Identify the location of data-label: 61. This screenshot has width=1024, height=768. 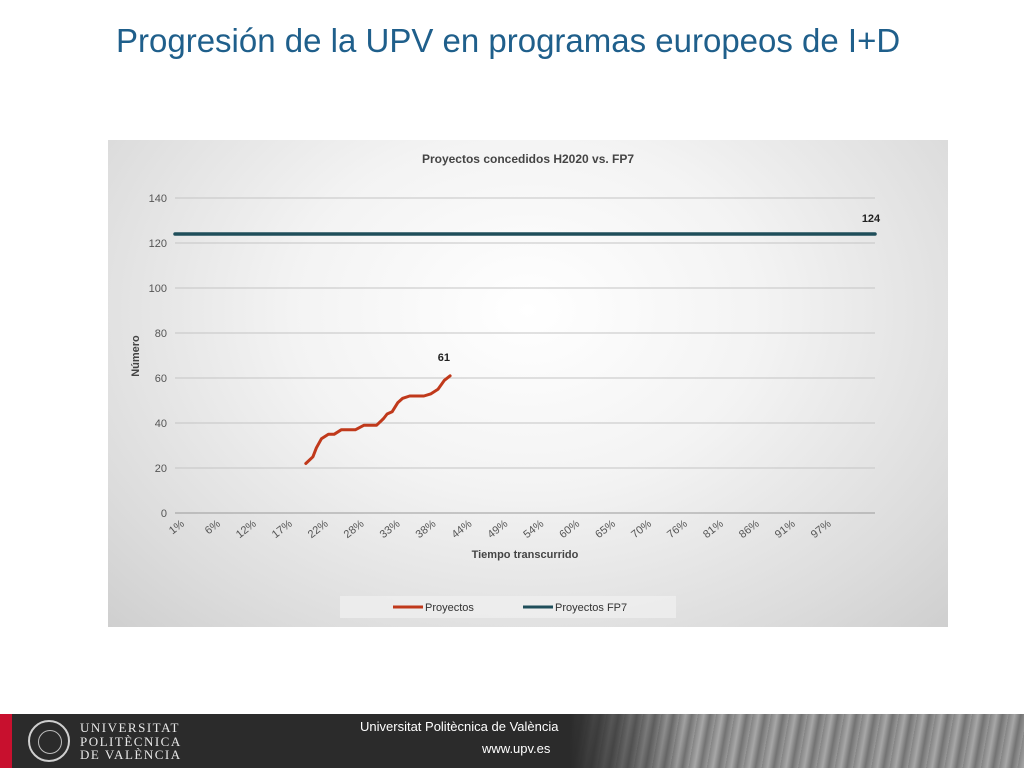
(444, 358).